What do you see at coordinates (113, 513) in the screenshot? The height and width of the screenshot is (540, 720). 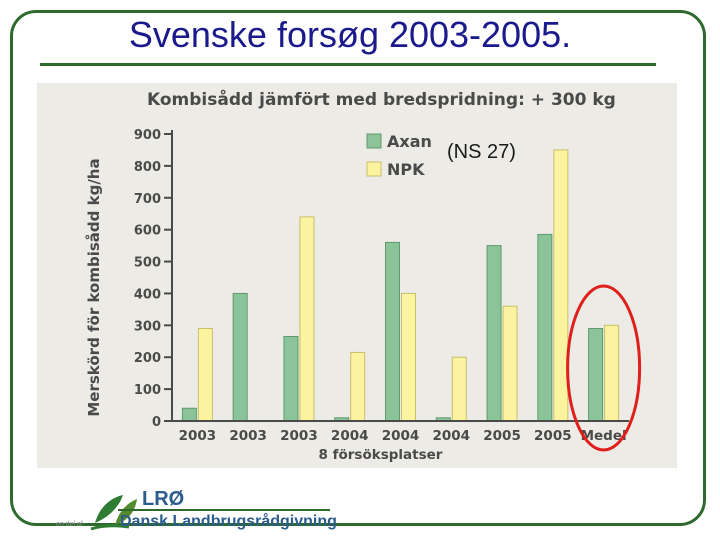 I see `leaf-logo-icon` at bounding box center [113, 513].